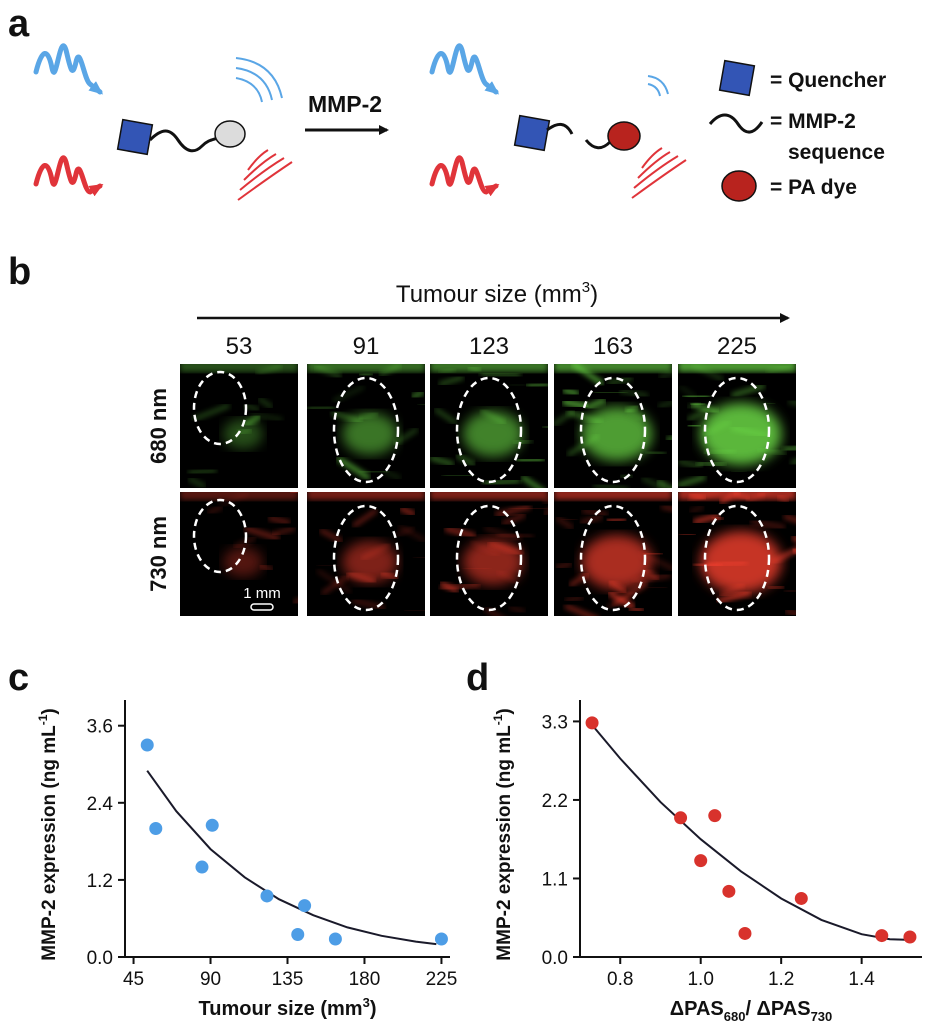 The image size is (932, 1025). What do you see at coordinates (442, 979) in the screenshot?
I see `x-tick-label: 225` at bounding box center [442, 979].